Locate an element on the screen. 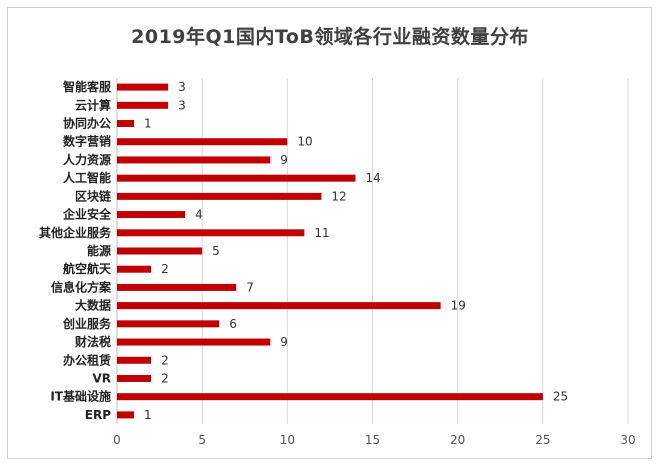 The height and width of the screenshot is (468, 660). value-label-协同办公: 1 is located at coordinates (148, 124).